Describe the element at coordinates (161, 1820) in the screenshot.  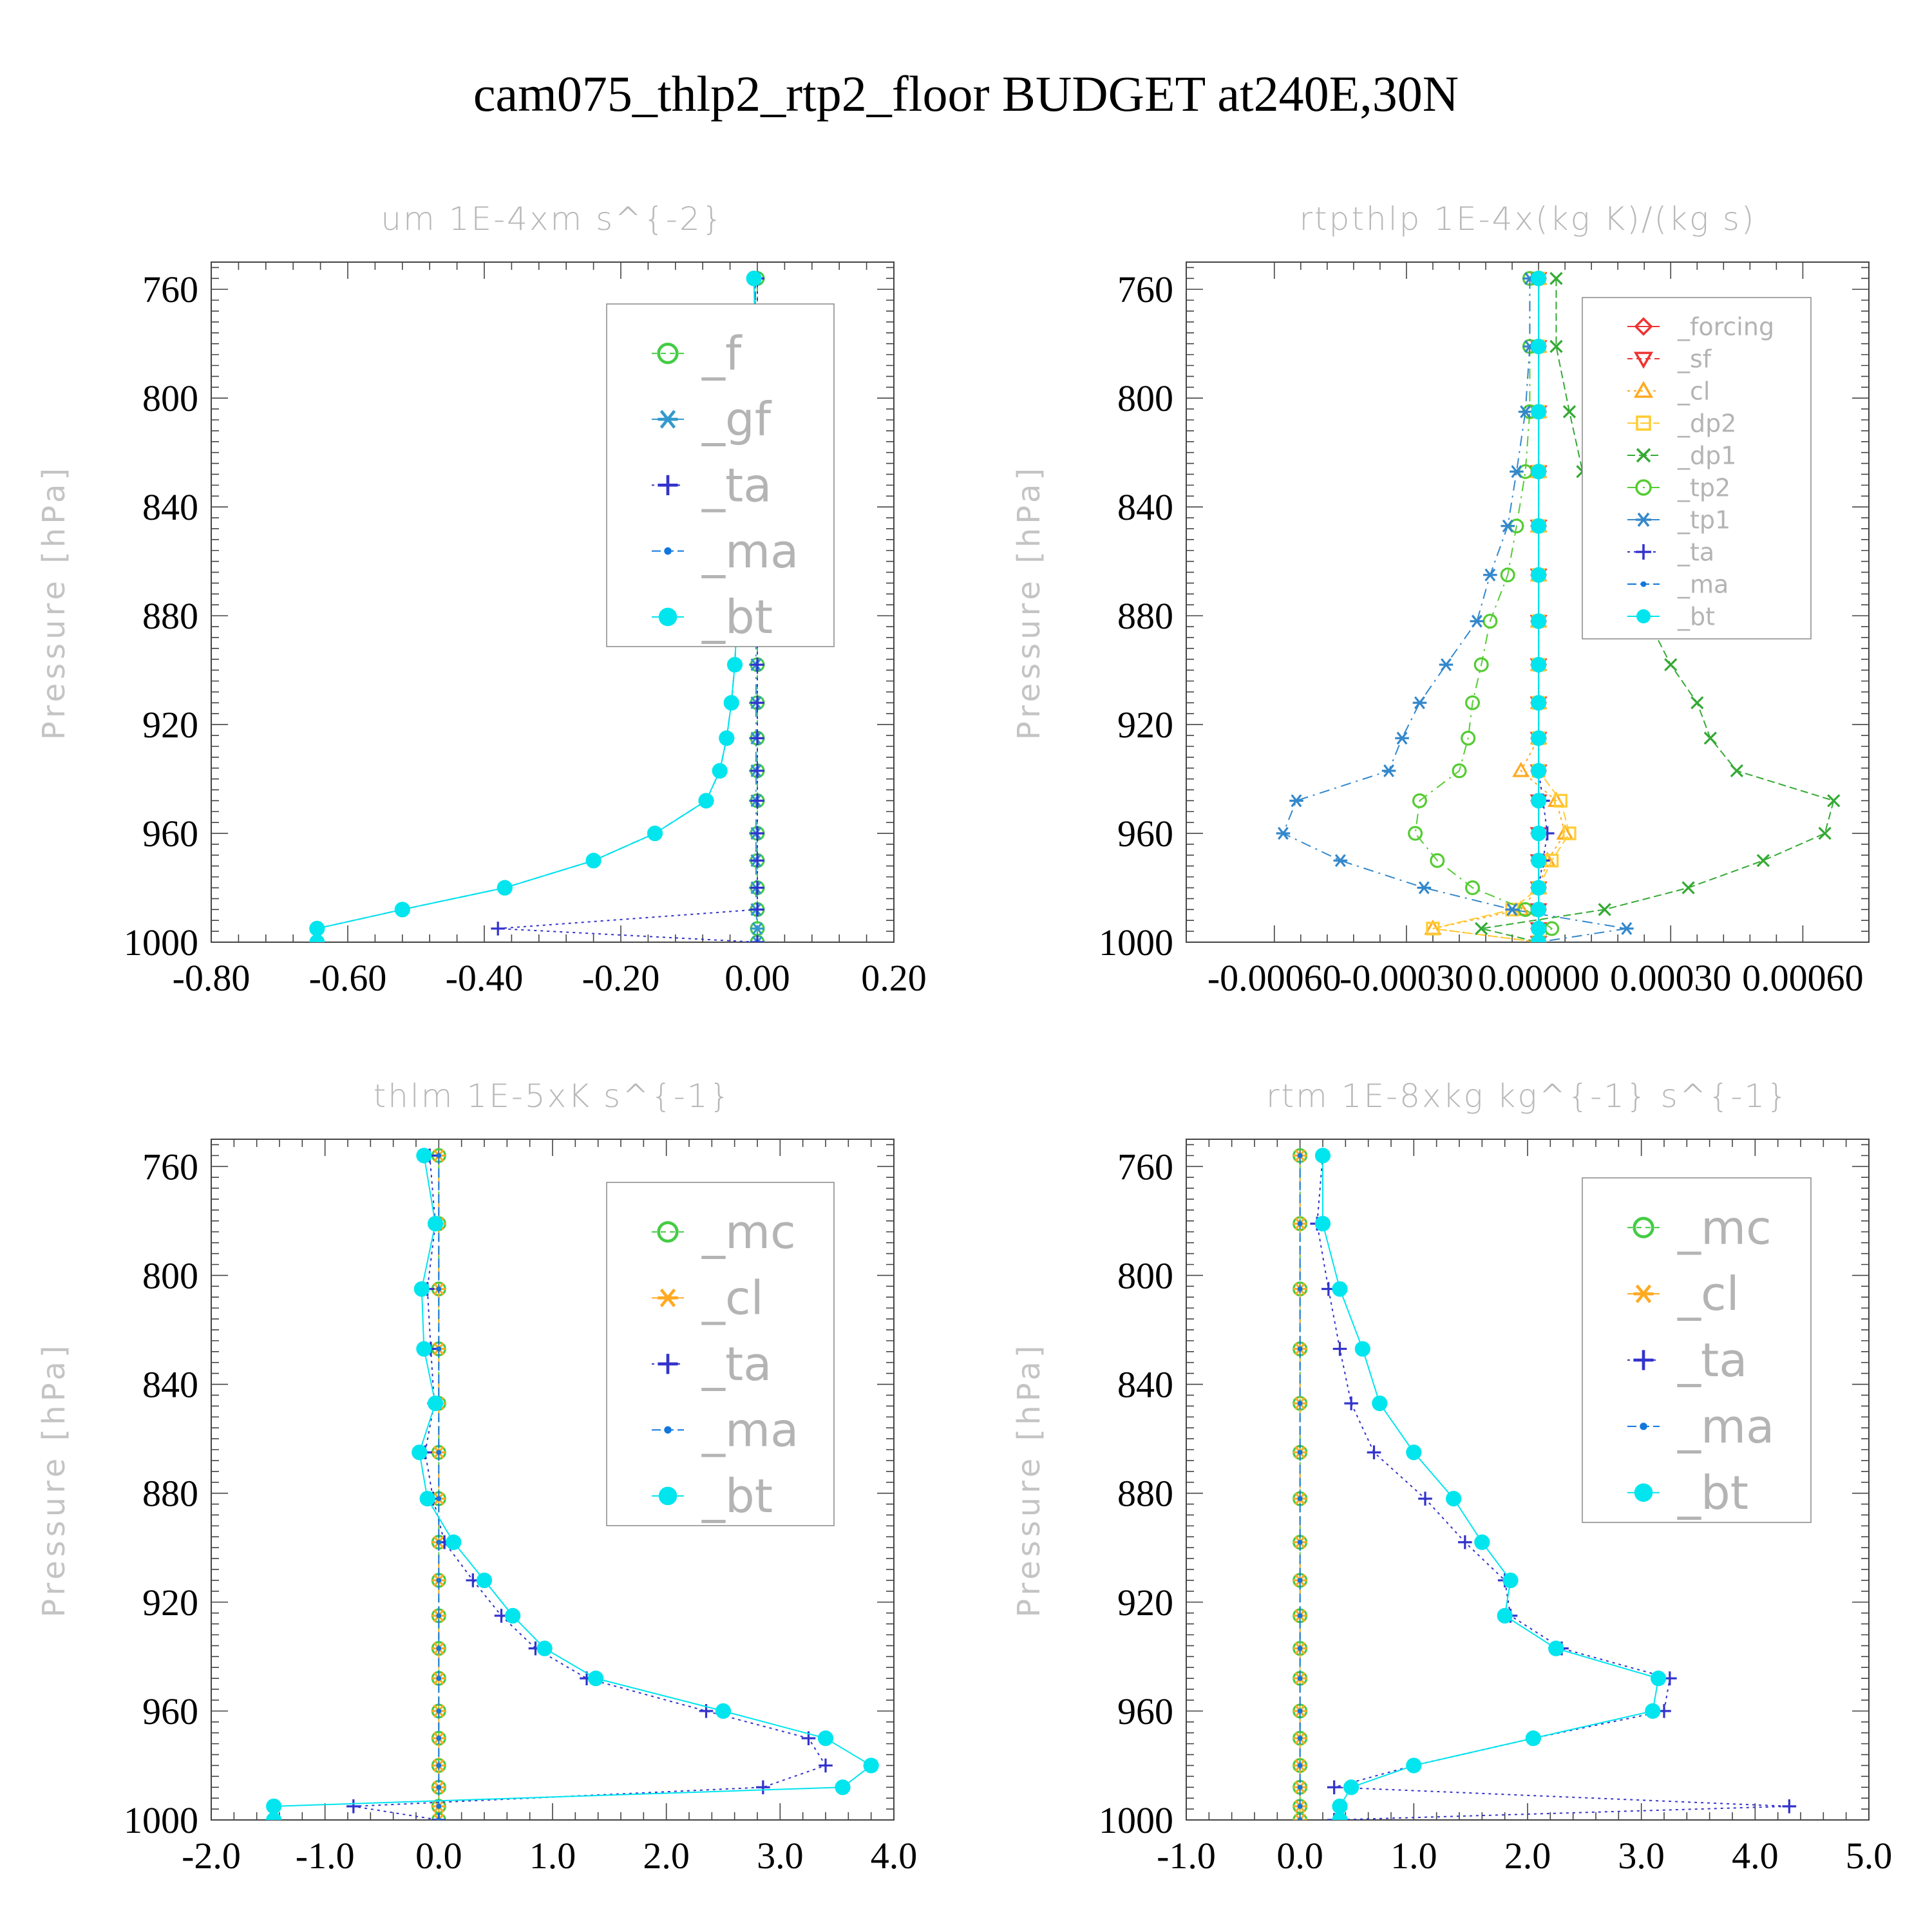
I see `y-tick-label: 1000` at that location.